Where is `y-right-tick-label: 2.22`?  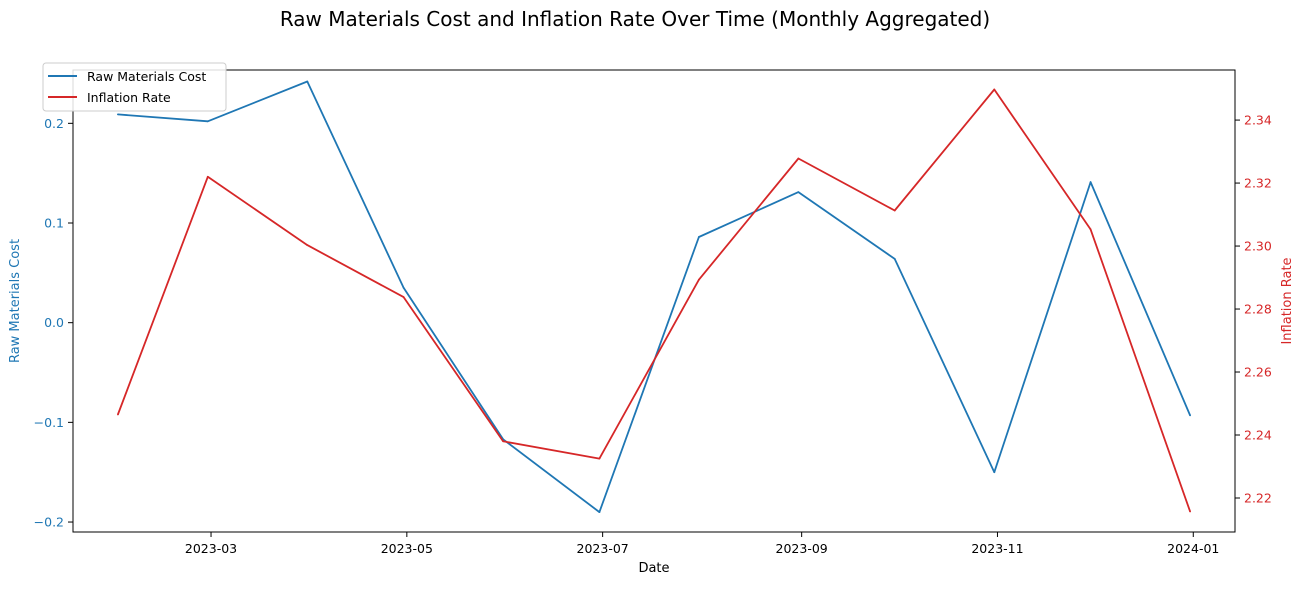
y-right-tick-label: 2.22 is located at coordinates (1258, 497).